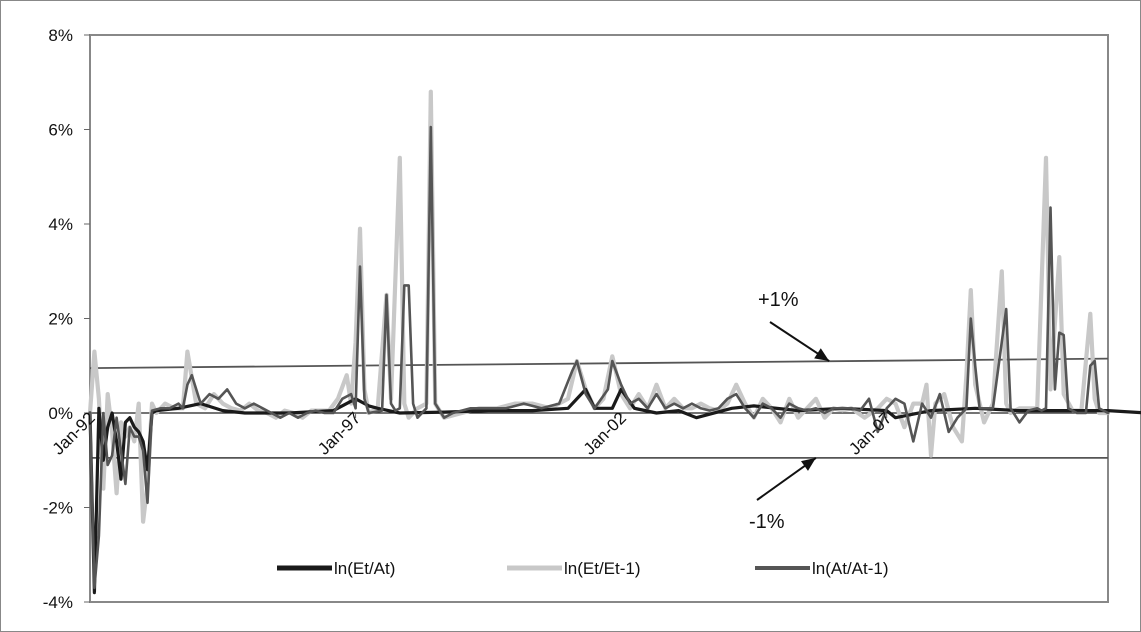 This screenshot has width=1141, height=632. Describe the element at coordinates (60, 130) in the screenshot. I see `y-tick-label: 6%` at that location.